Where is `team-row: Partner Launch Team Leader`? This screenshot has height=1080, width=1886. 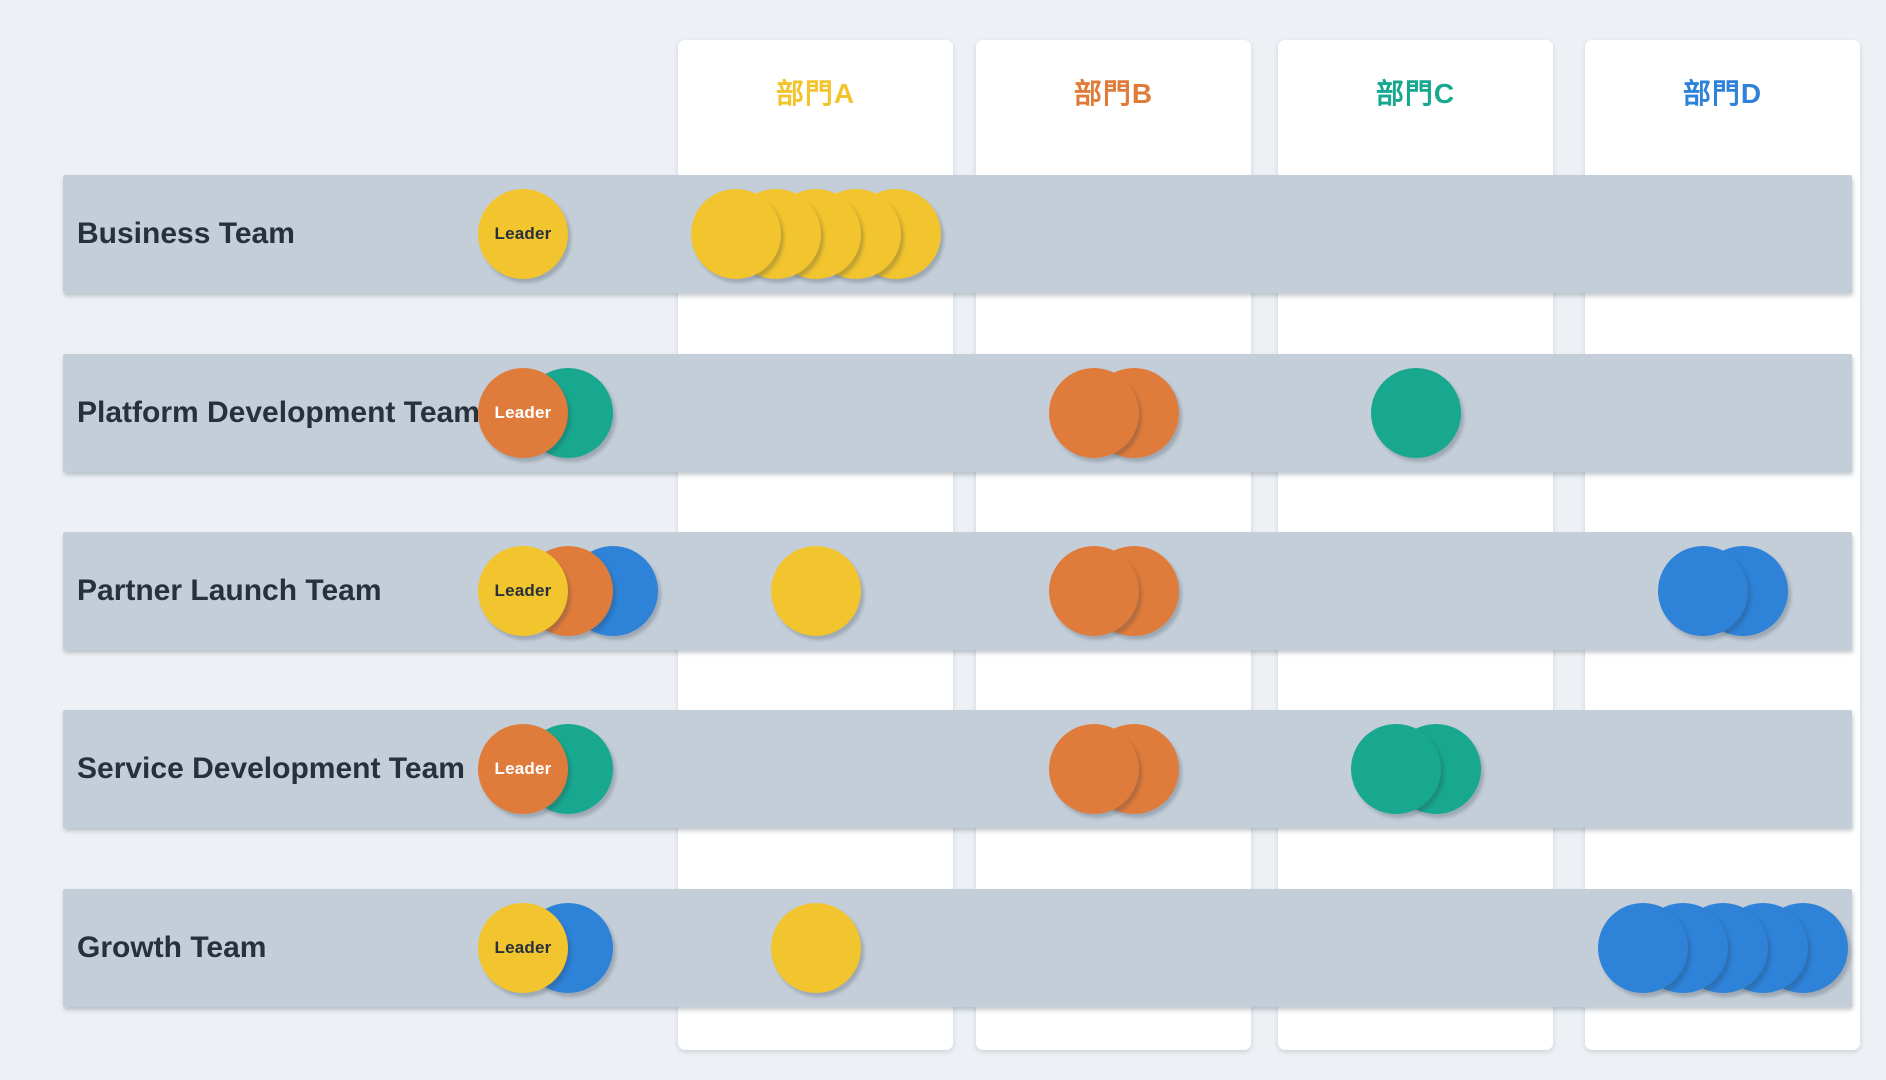
team-row: Partner Launch Team Leader is located at coordinates (957, 591).